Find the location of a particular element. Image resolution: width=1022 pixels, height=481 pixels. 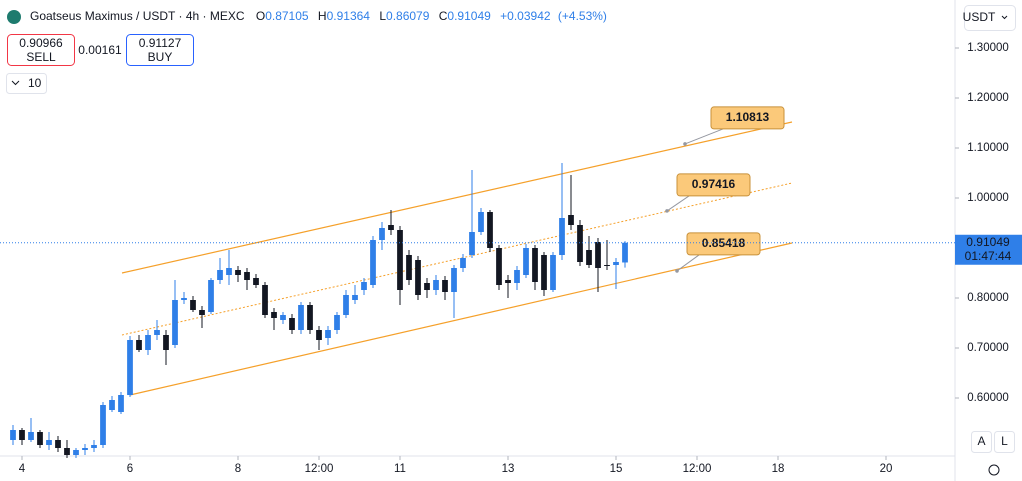

currency-button: USDT is located at coordinates (989, 18).